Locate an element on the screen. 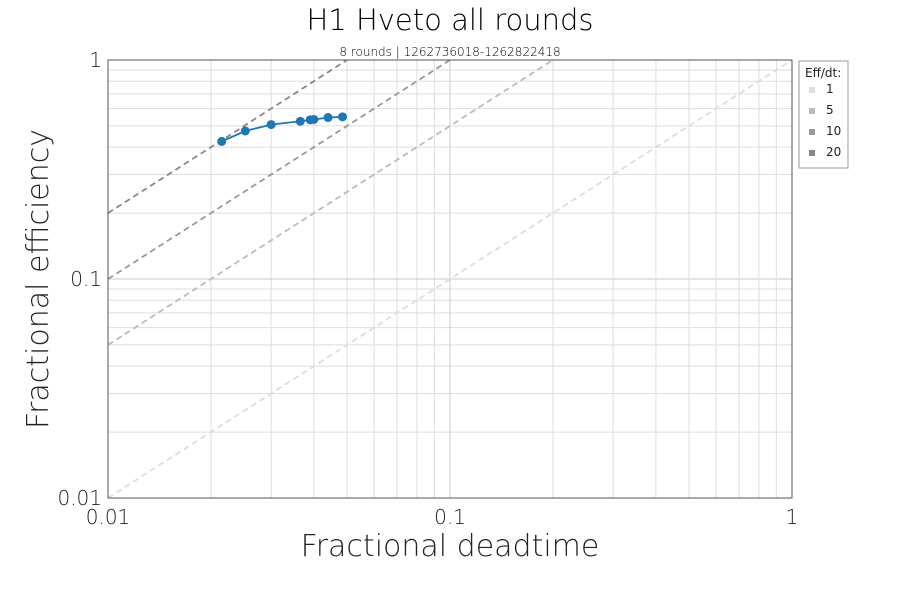 Image resolution: width=900 pixels, height=600 pixels. y-tick-label: 0.01 is located at coordinates (79, 498).